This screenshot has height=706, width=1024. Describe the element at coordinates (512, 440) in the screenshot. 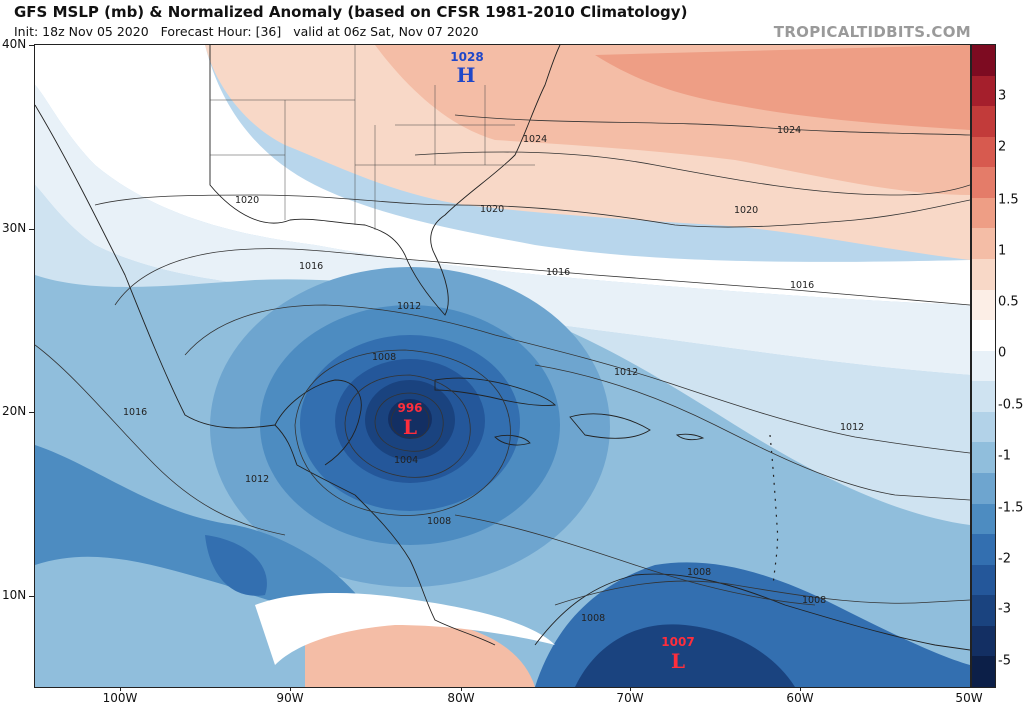

I see `jamaica` at that location.